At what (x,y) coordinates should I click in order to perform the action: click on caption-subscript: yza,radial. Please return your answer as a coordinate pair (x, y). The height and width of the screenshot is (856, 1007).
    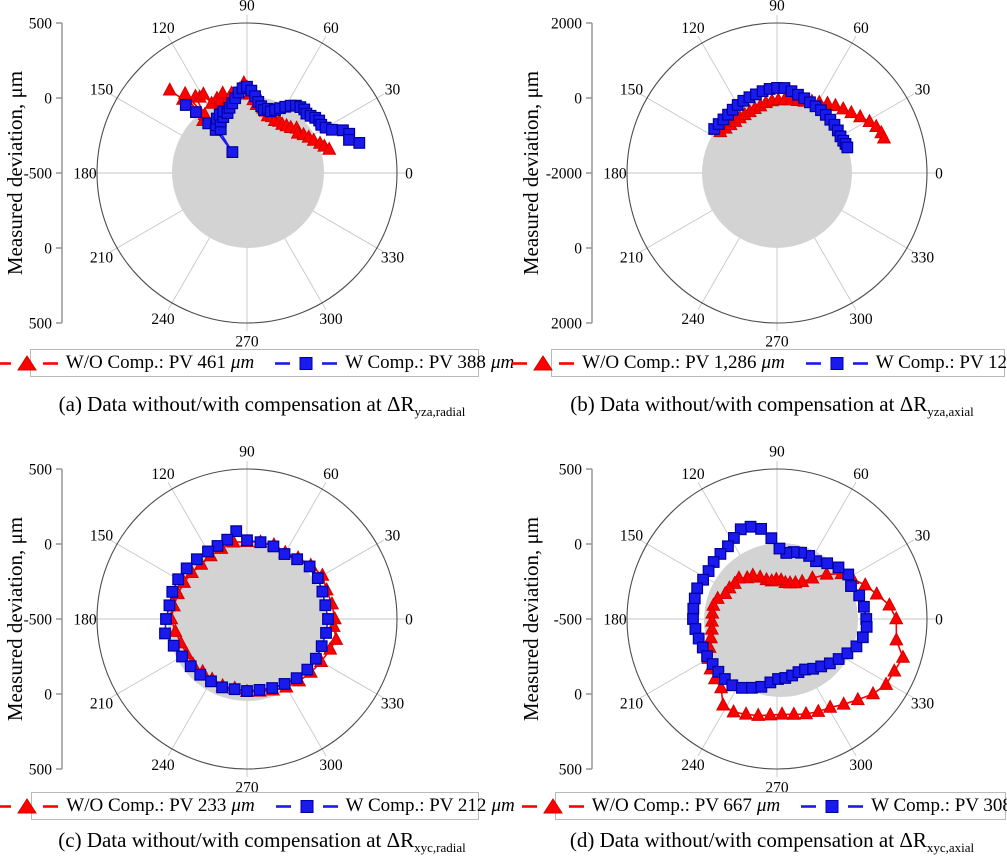
    Looking at the image, I should click on (440, 412).